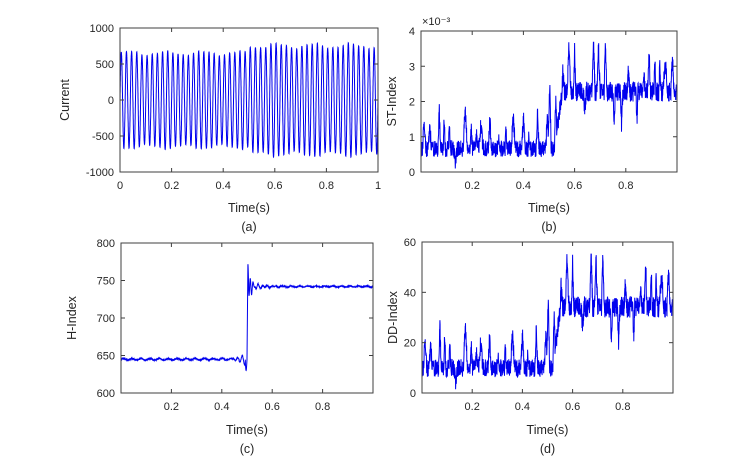  Describe the element at coordinates (111, 101) in the screenshot. I see `subplot-a-y-tick-label: 0` at that location.